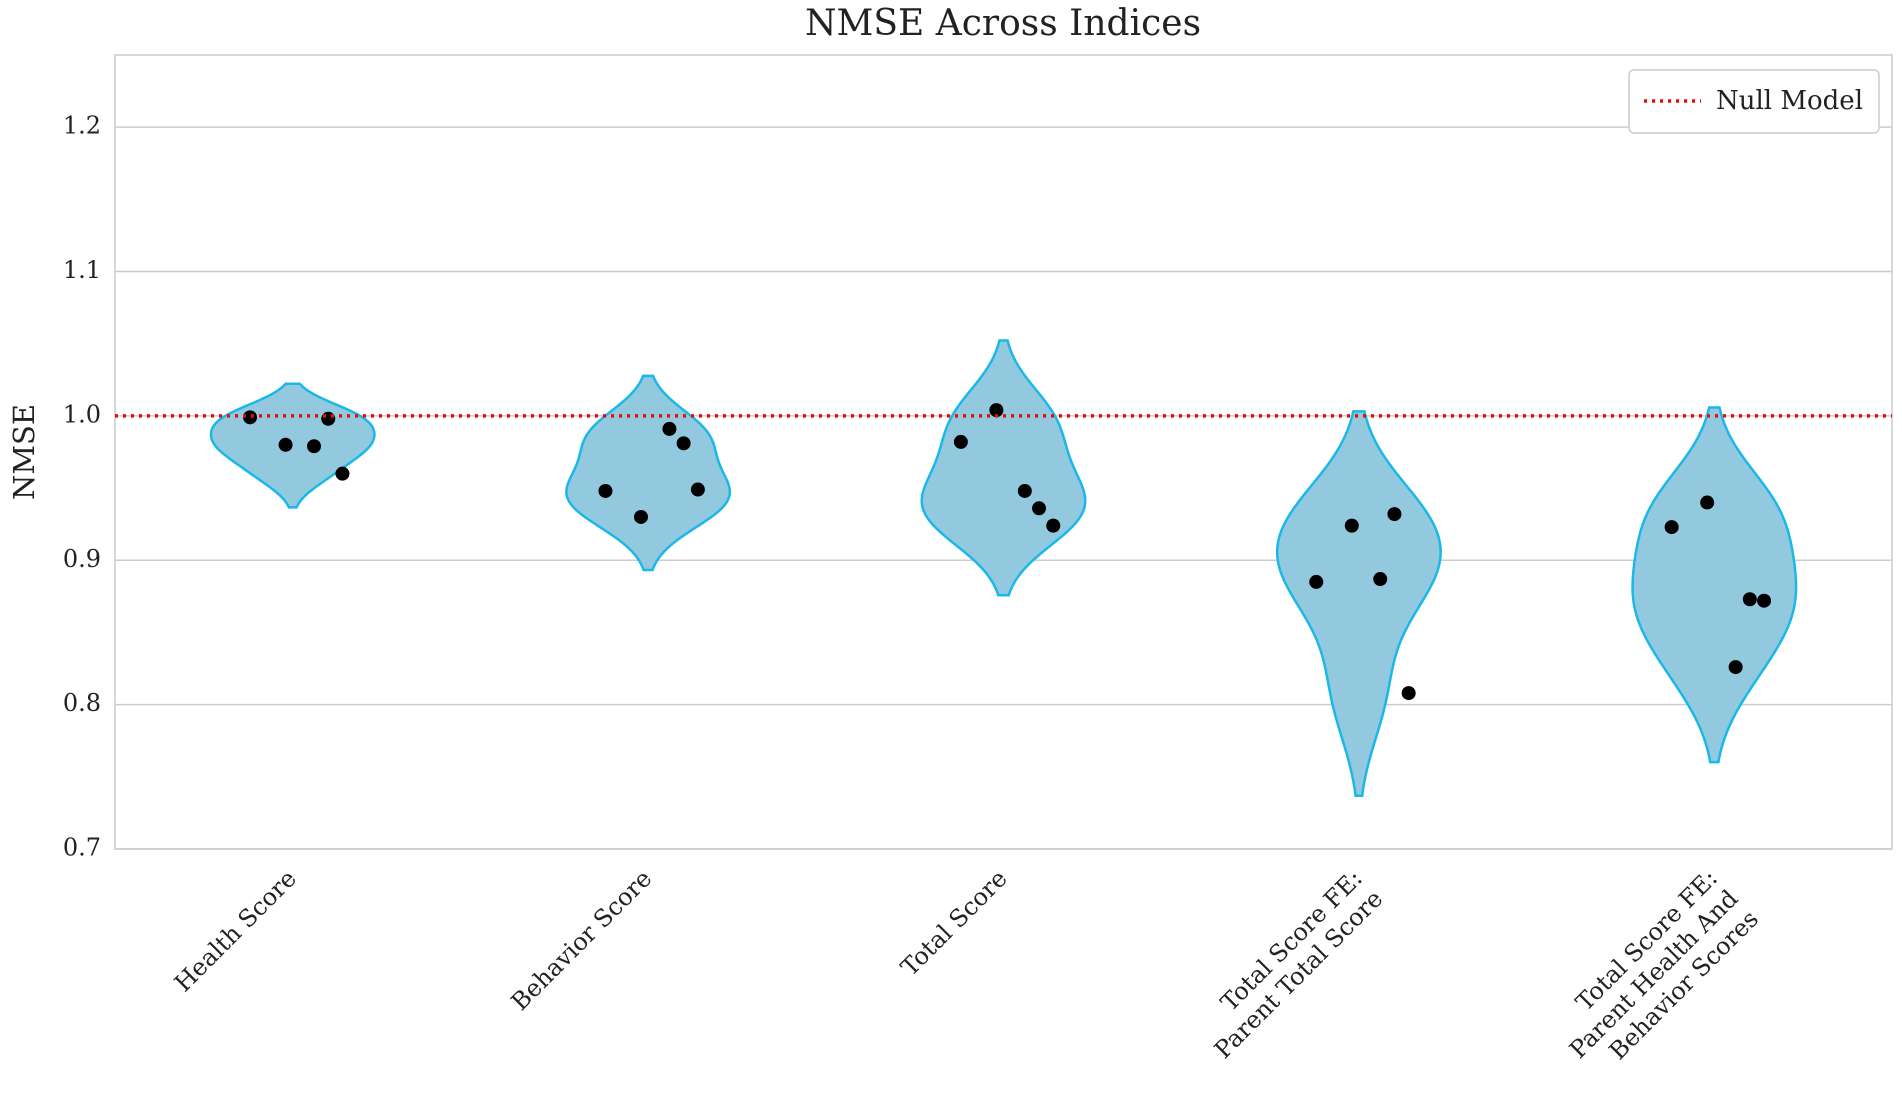 This screenshot has width=1902, height=1094. Describe the element at coordinates (1003, 23) in the screenshot. I see `chart-title: NMSE Across Indices` at that location.